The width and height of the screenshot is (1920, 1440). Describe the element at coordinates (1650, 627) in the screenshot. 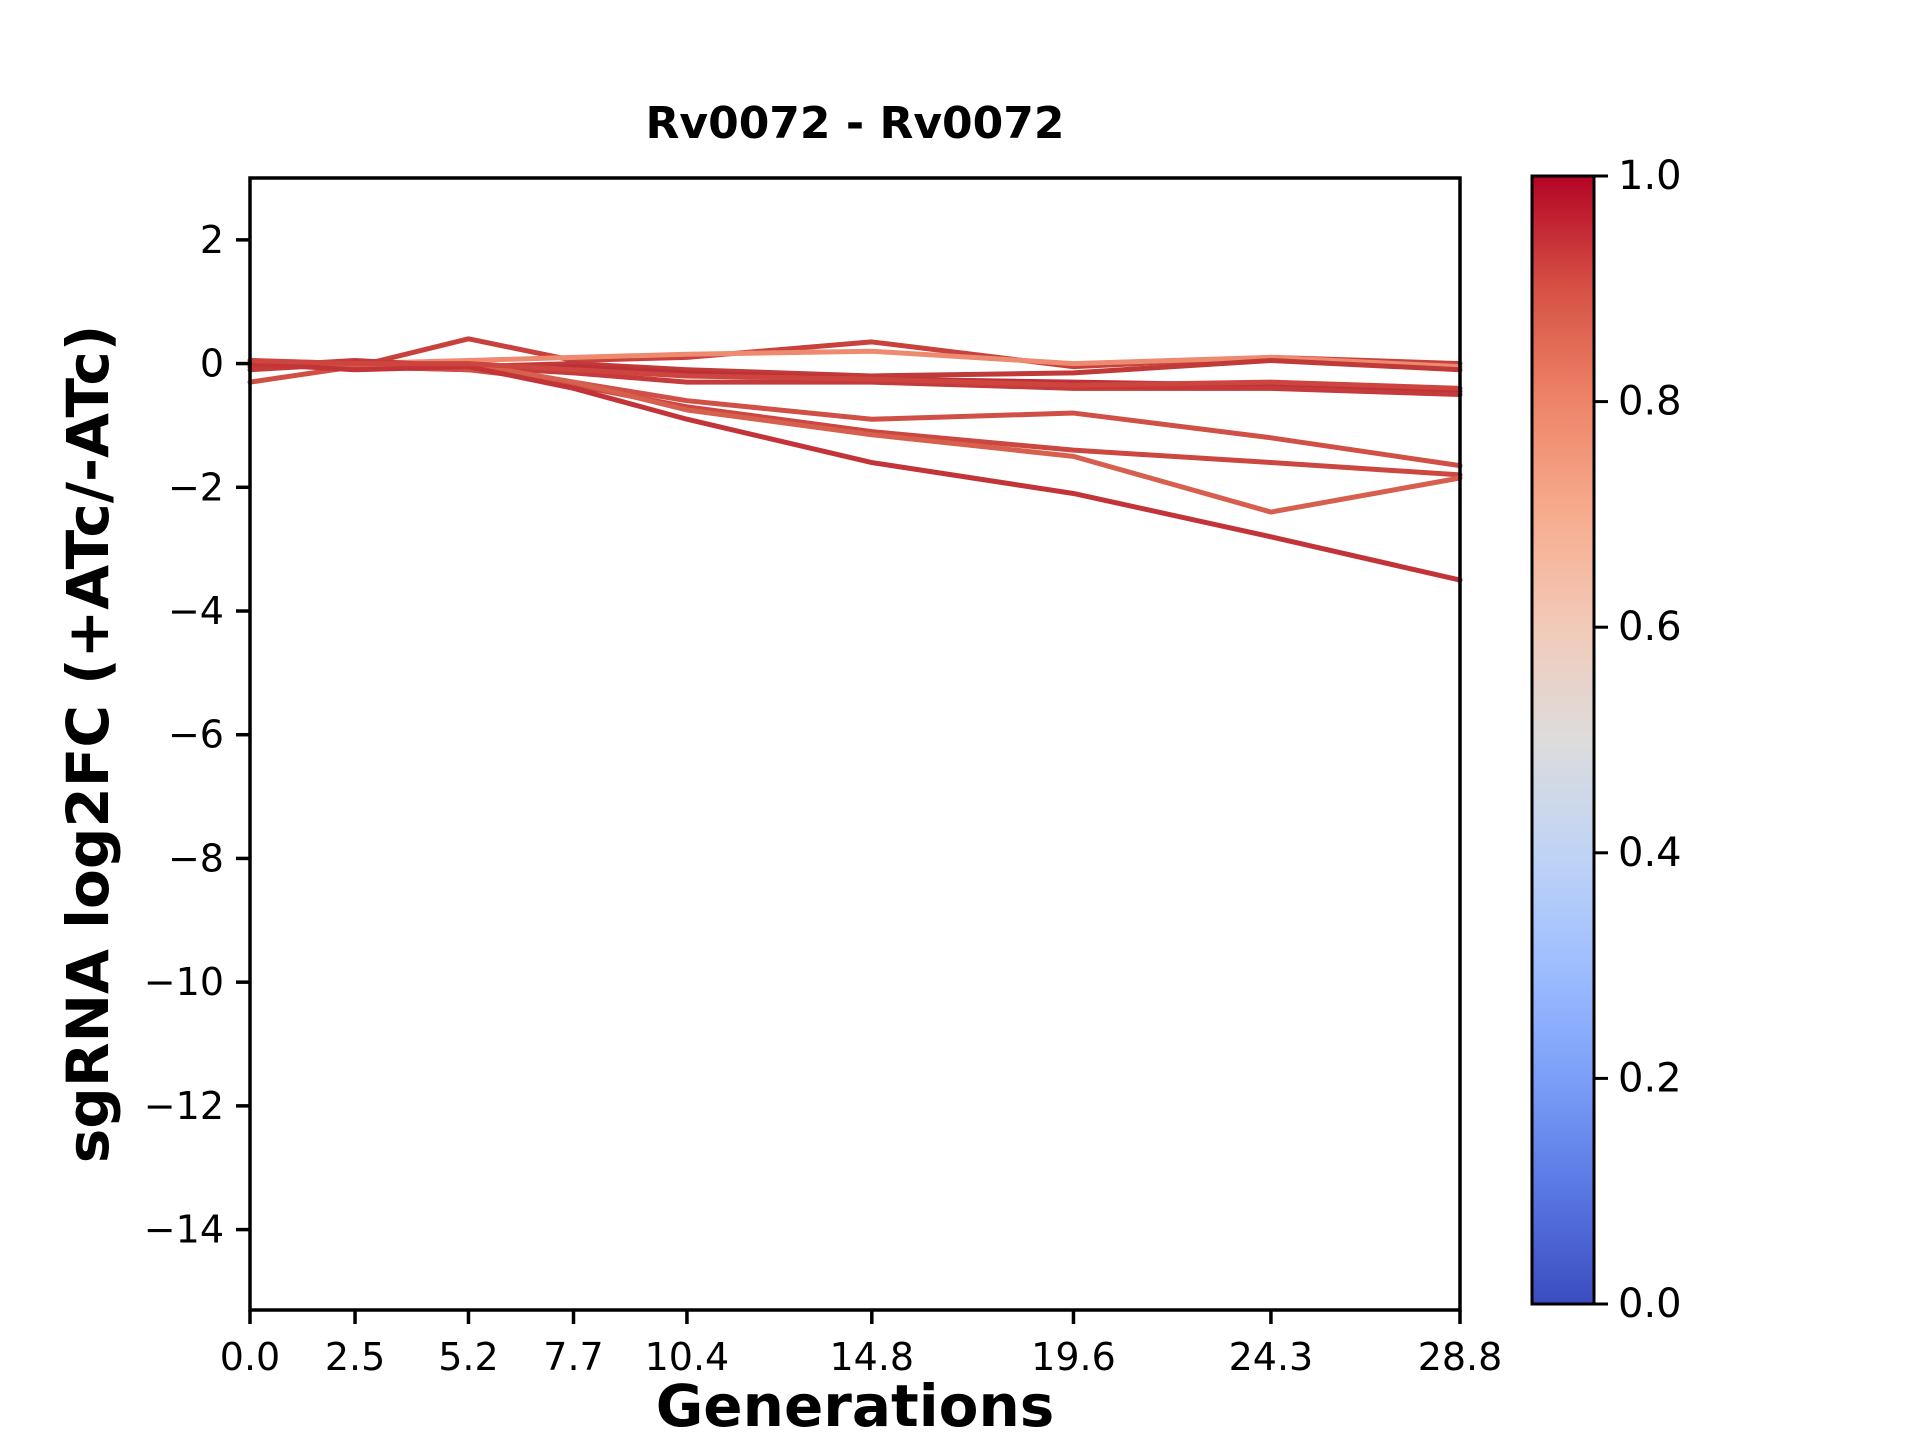

I see `colorbar-tick-label: 0.6` at that location.